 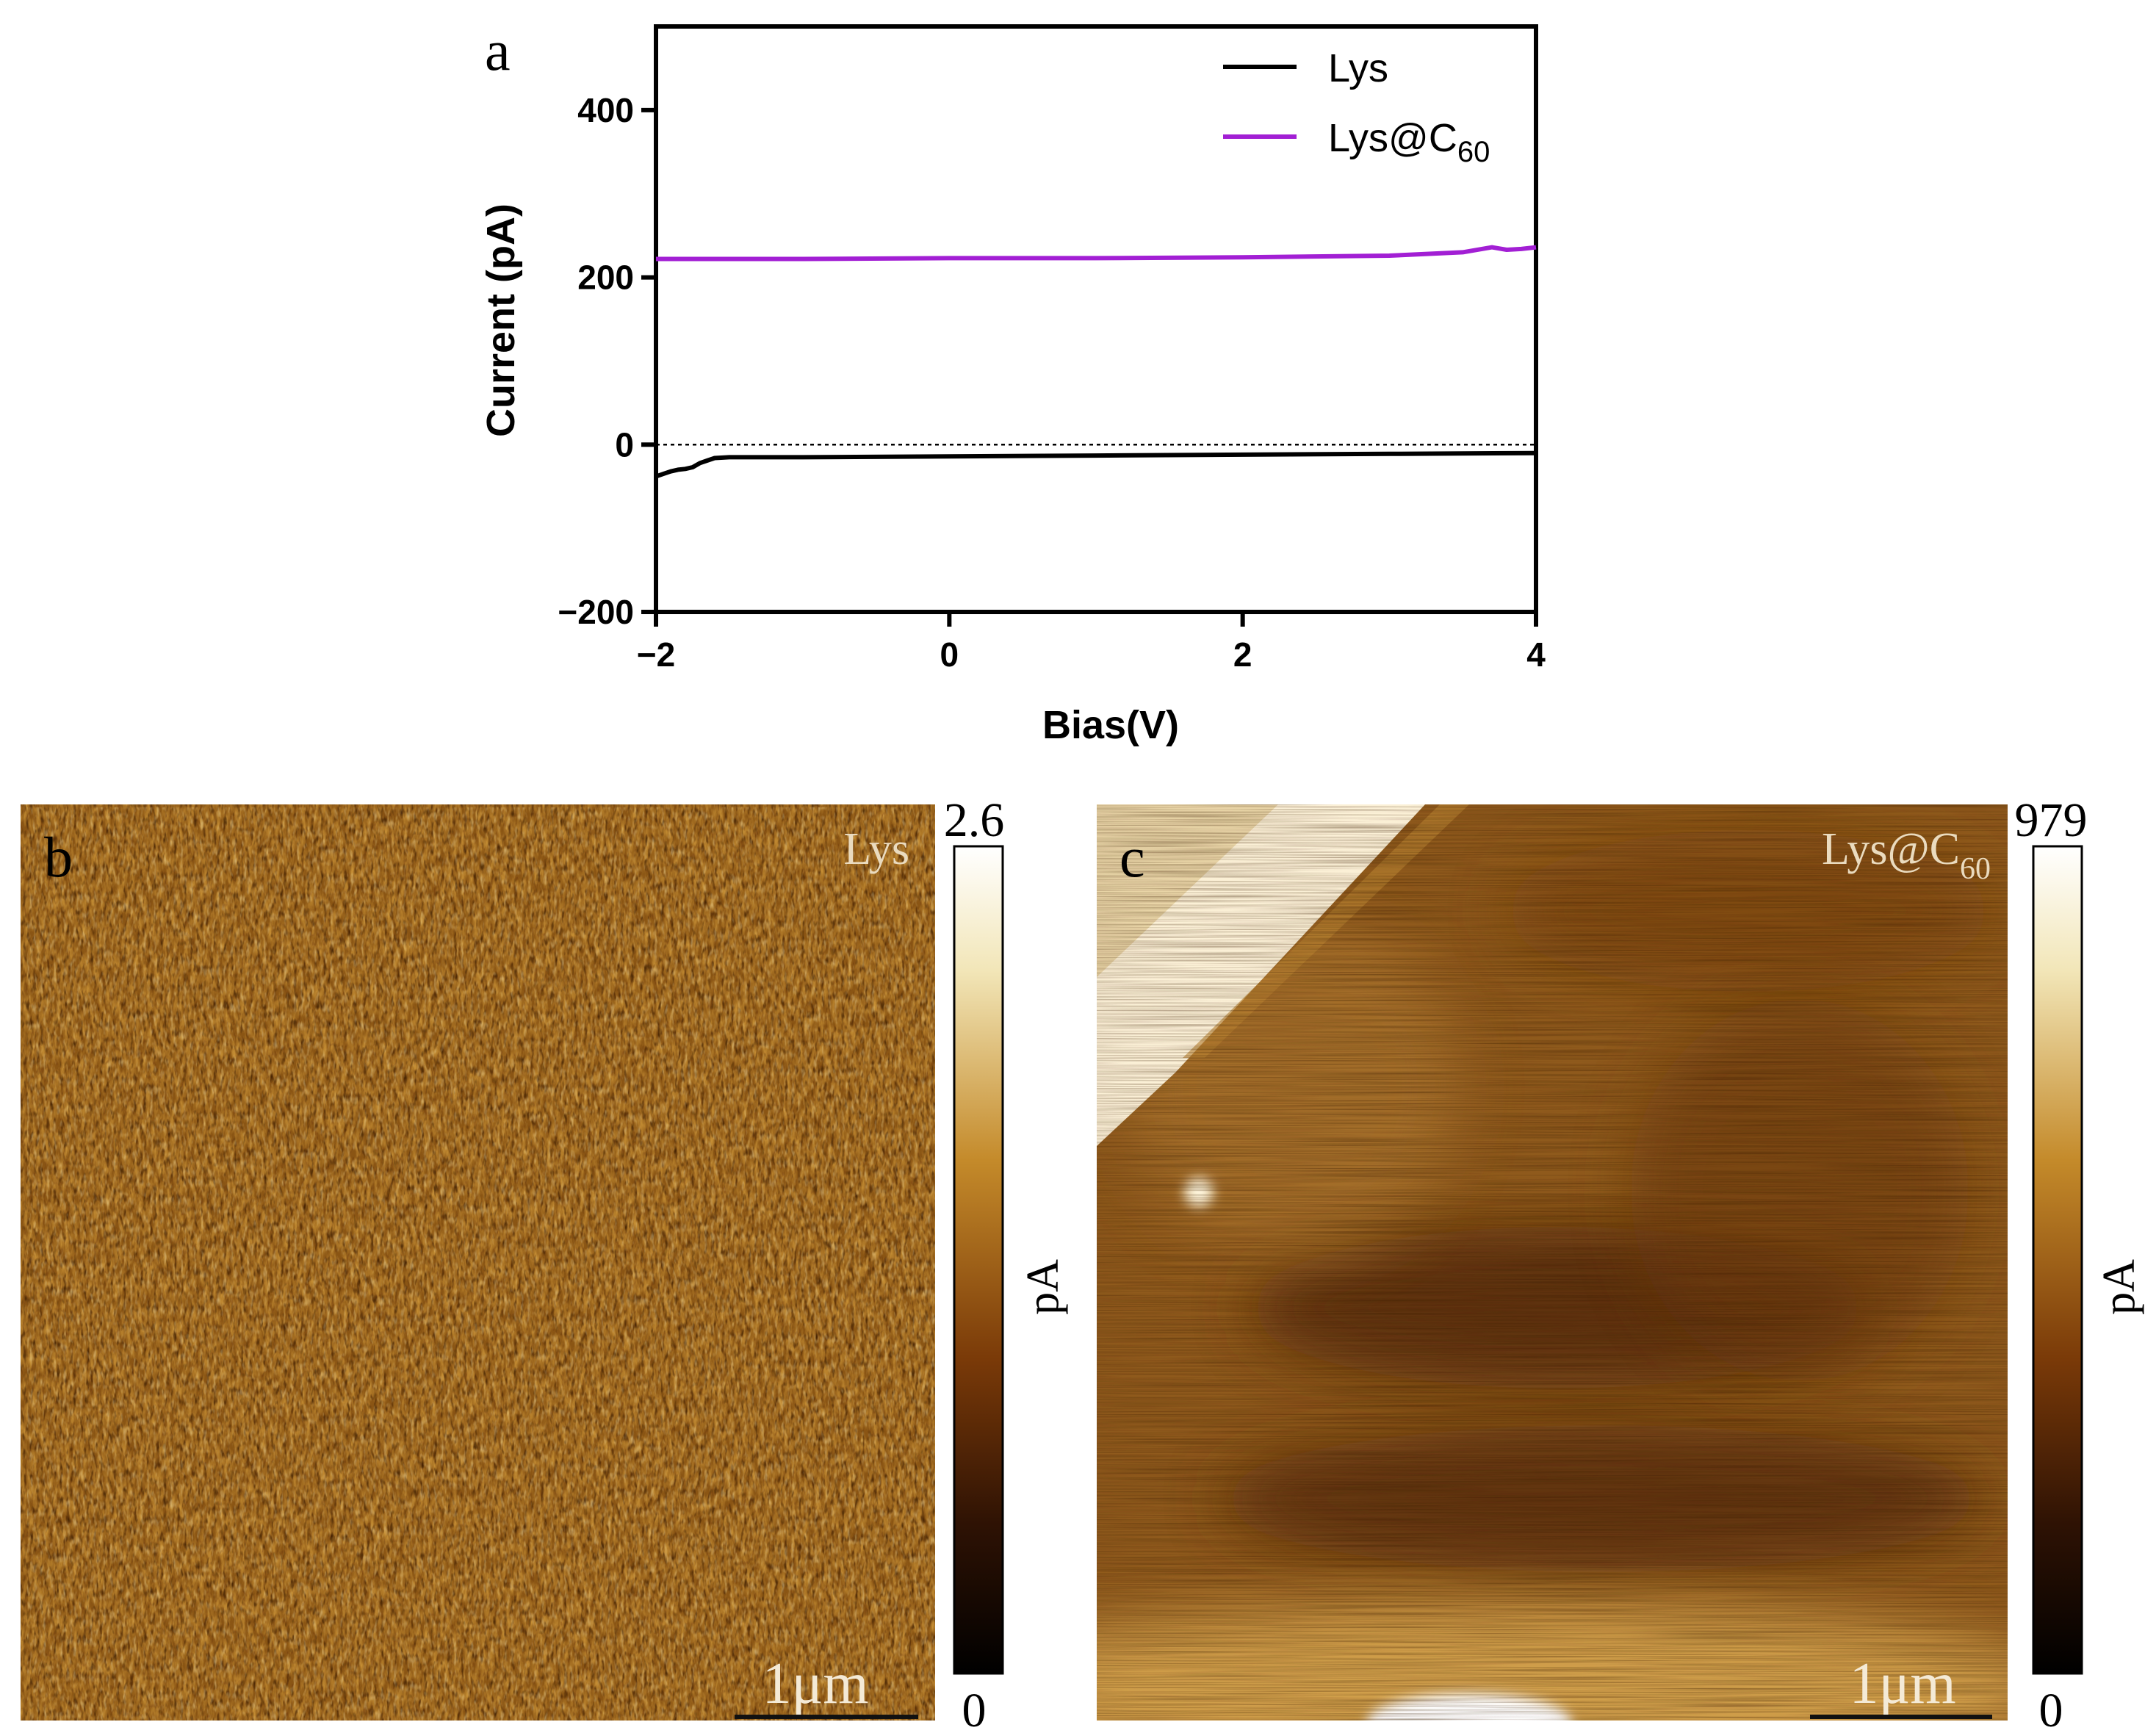 I want to click on colorbar-gradient-b, so click(x=978, y=1260).